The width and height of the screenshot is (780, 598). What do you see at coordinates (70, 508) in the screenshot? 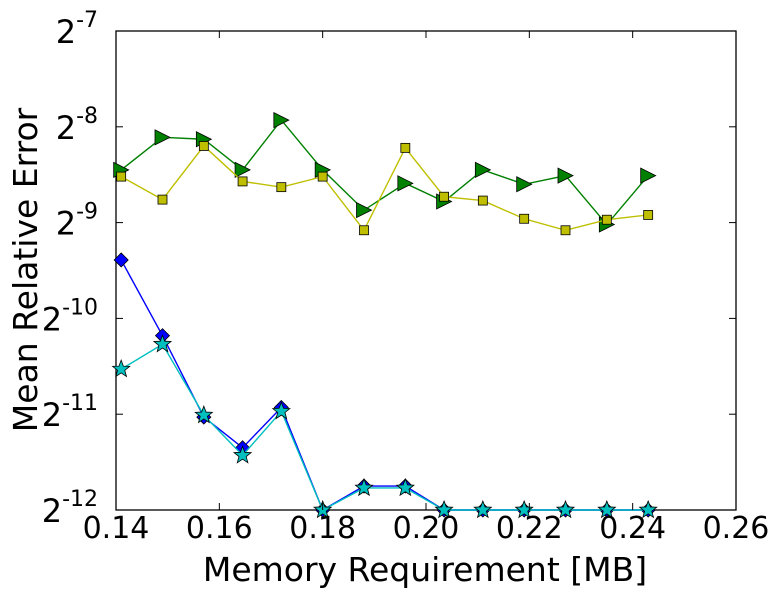
I see `y-tick-label: 2-12` at bounding box center [70, 508].